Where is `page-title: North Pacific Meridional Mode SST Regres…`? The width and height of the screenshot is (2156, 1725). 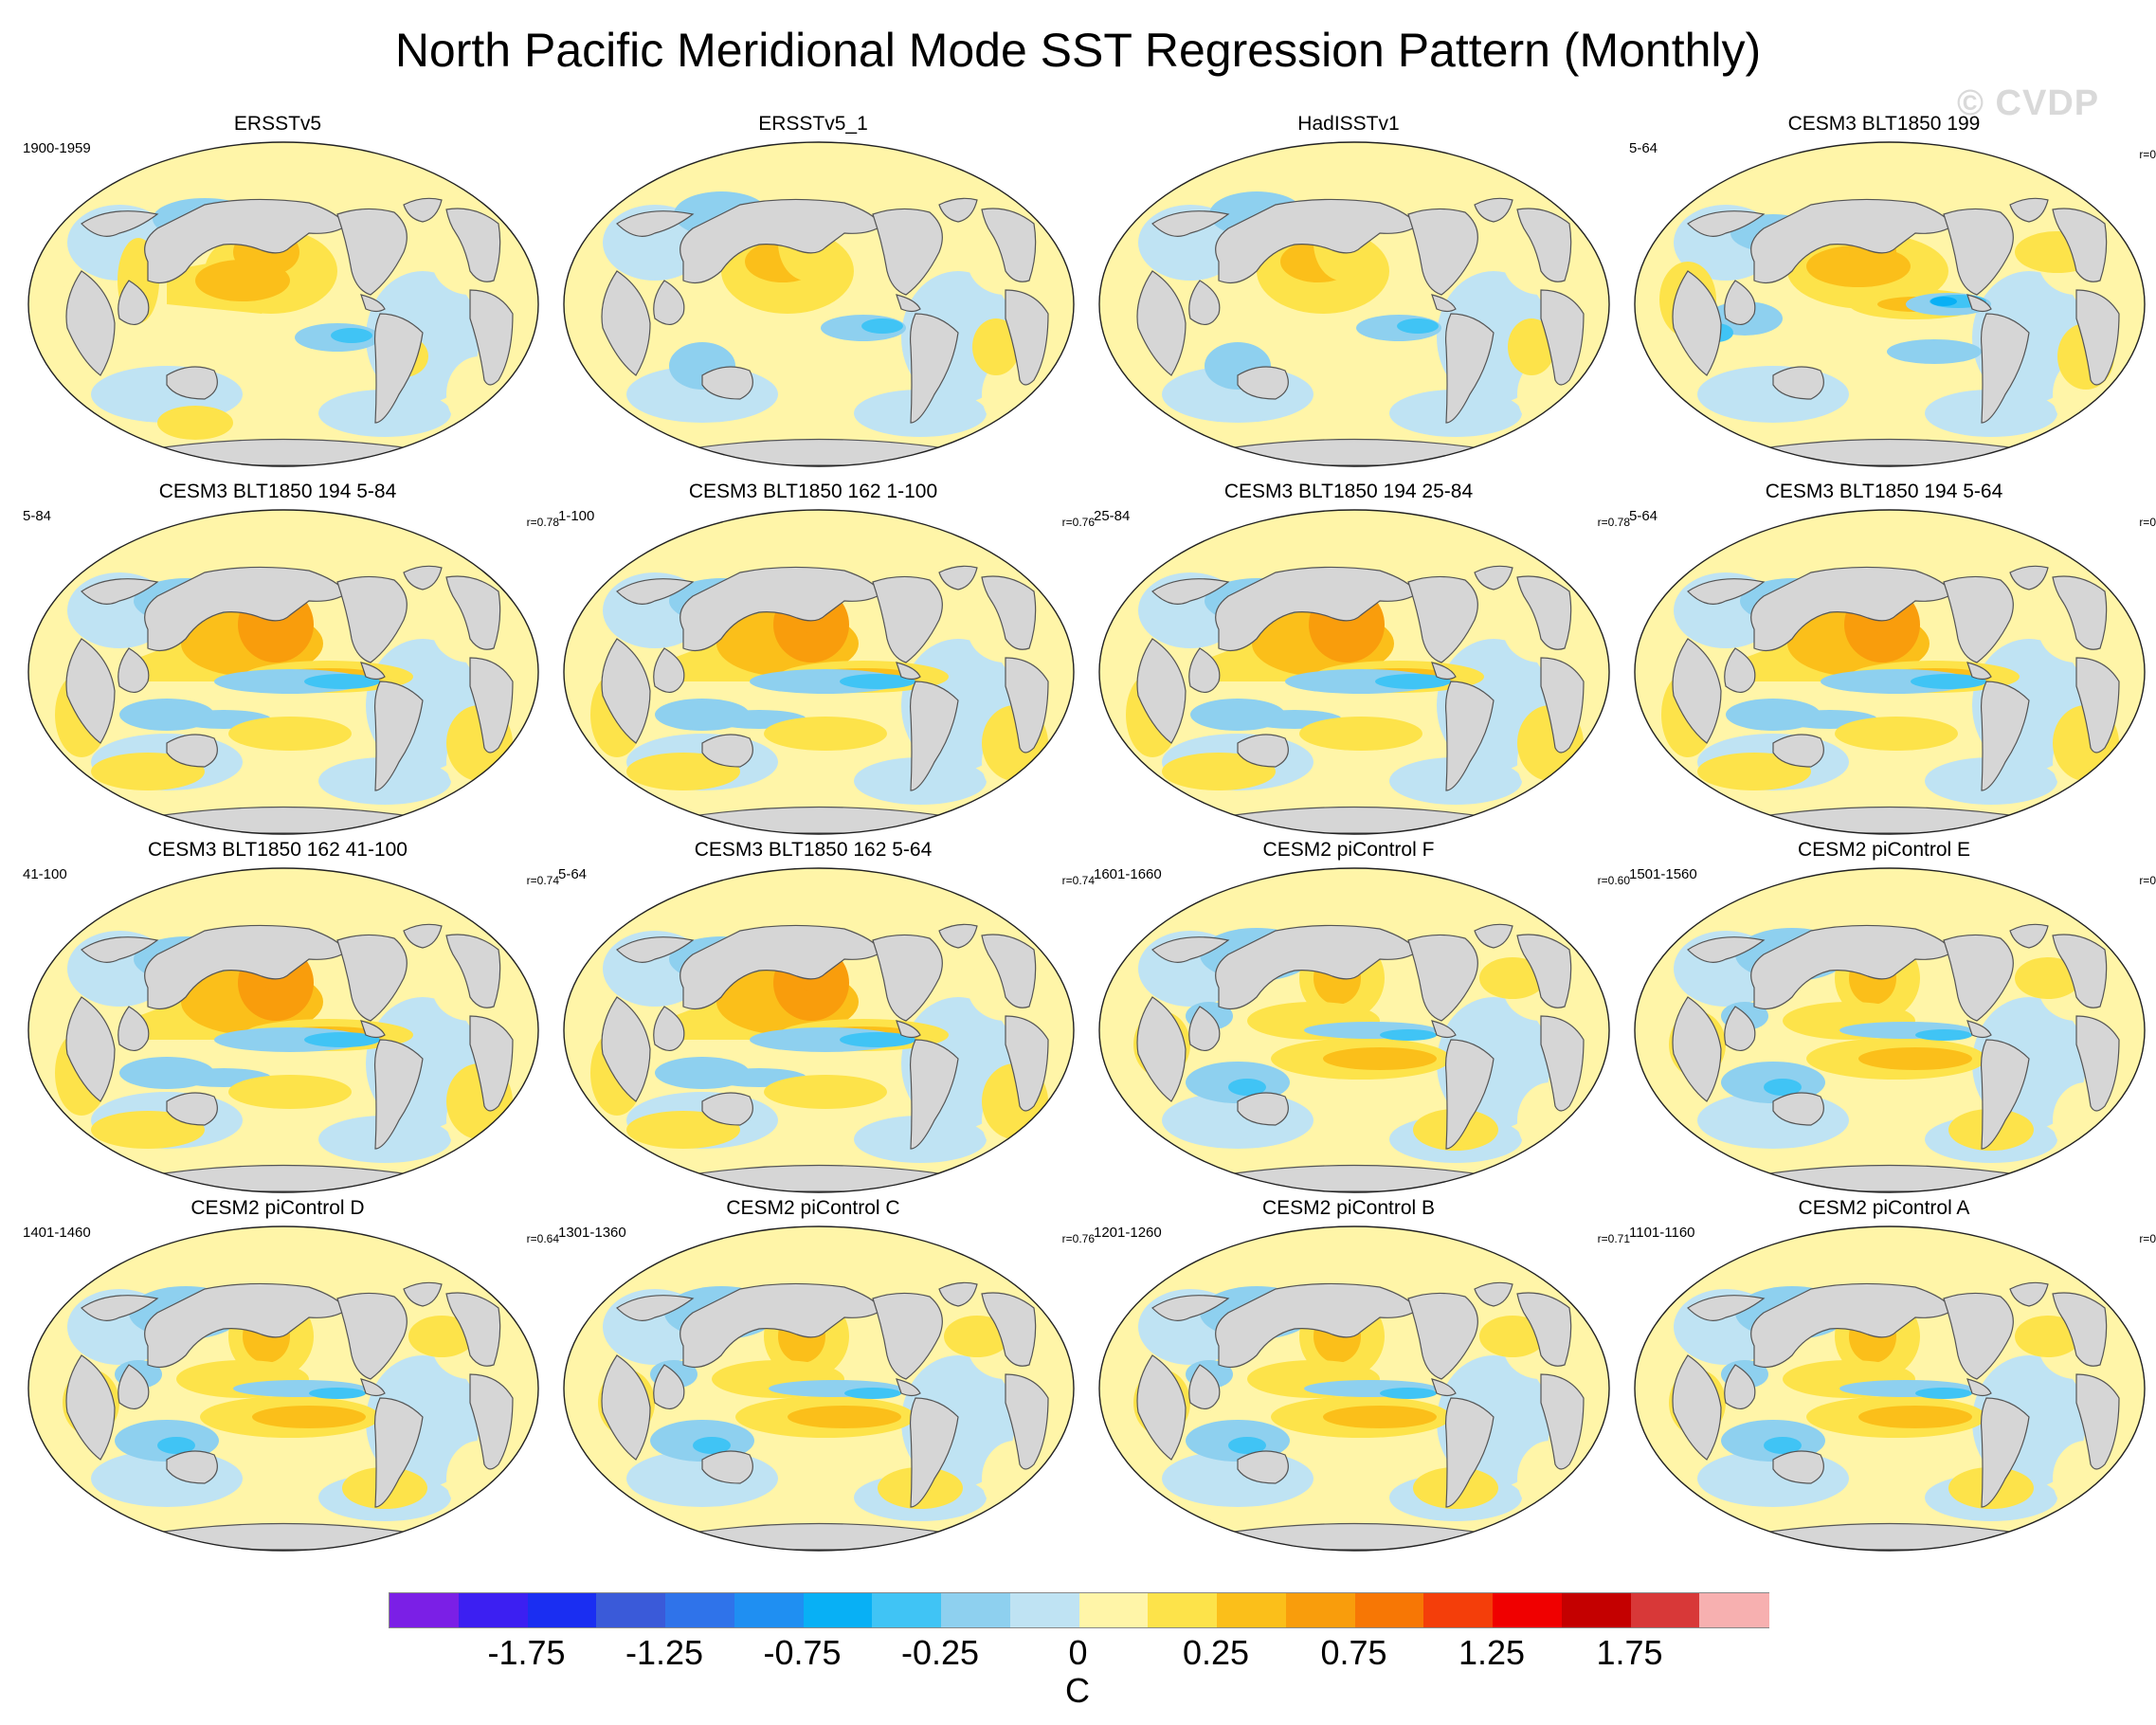 page-title: North Pacific Meridional Mode SST Regres… is located at coordinates (1078, 50).